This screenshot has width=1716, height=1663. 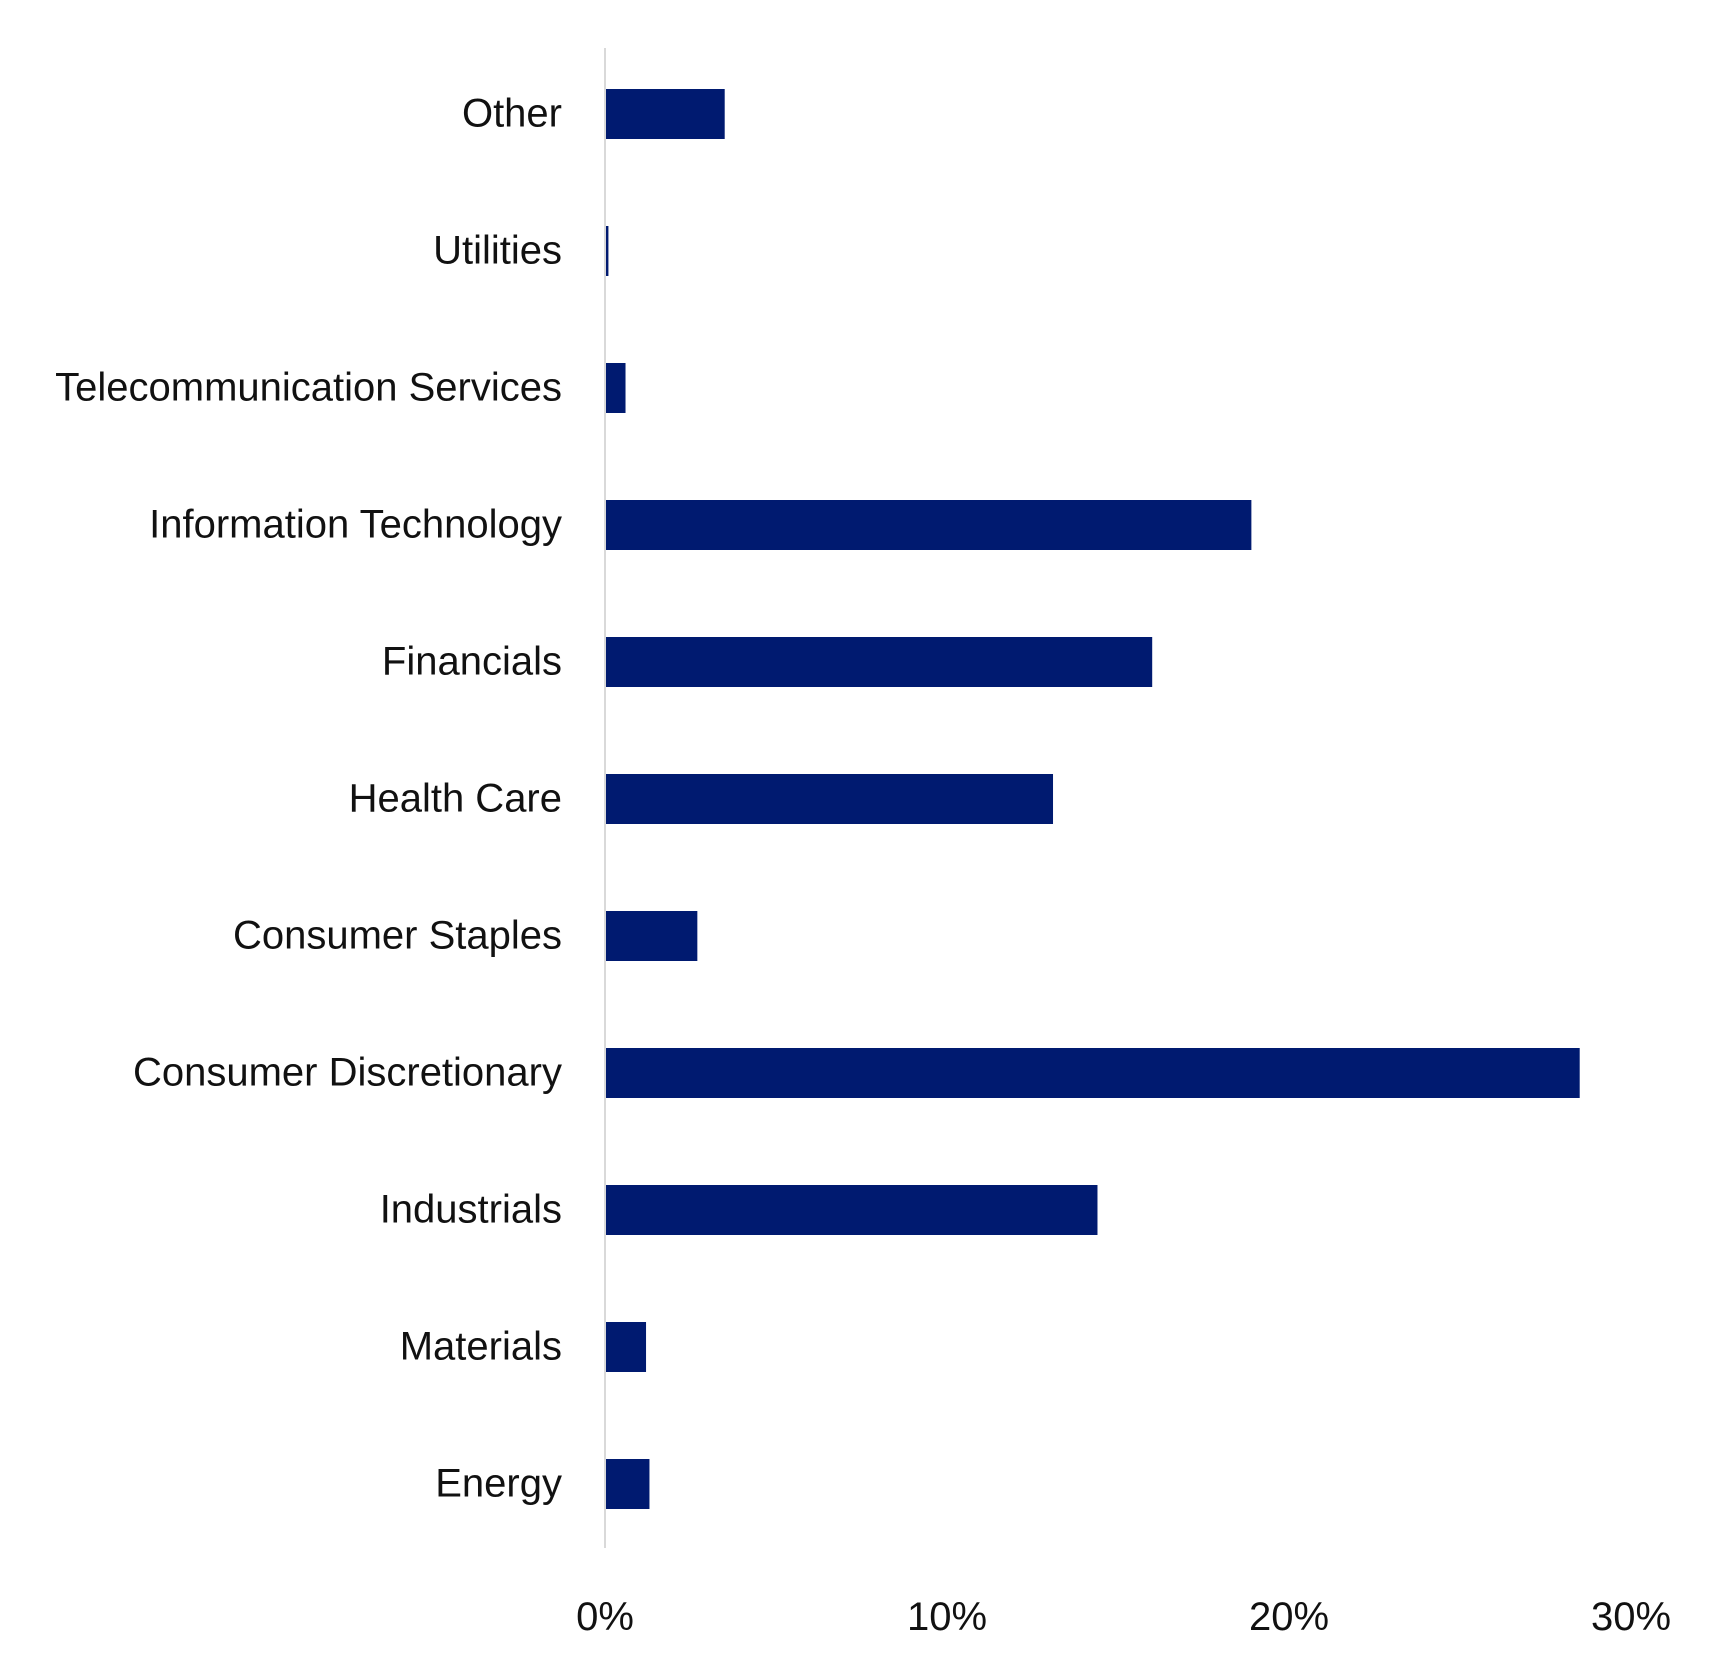 I want to click on bar-health-care, so click(x=829, y=799).